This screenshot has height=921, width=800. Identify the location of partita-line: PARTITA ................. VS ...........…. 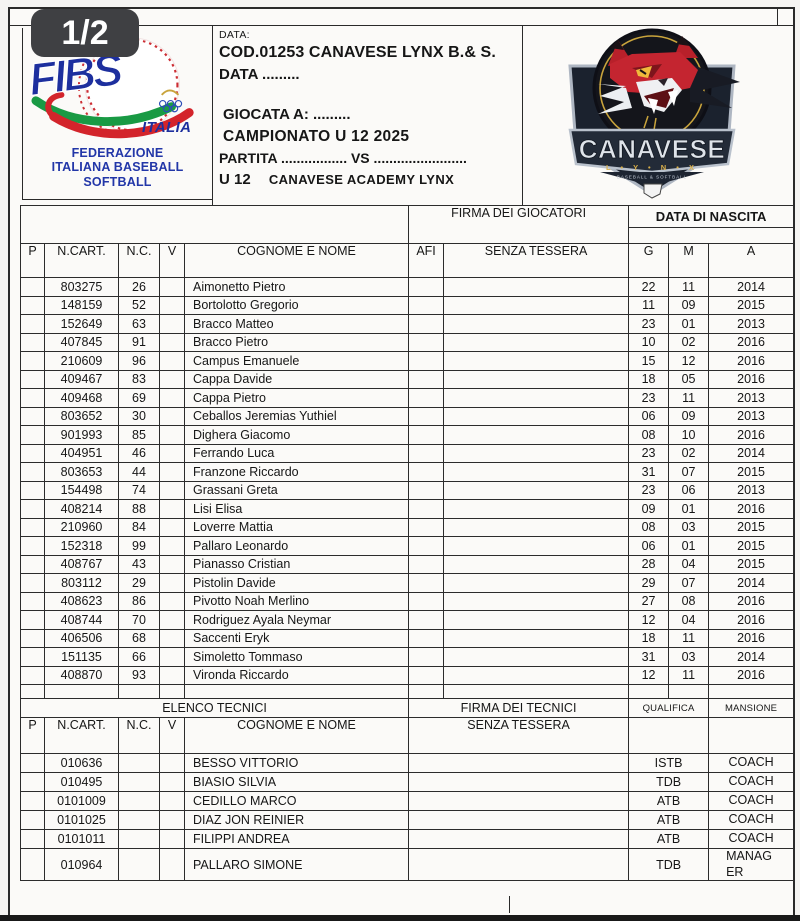
(343, 158).